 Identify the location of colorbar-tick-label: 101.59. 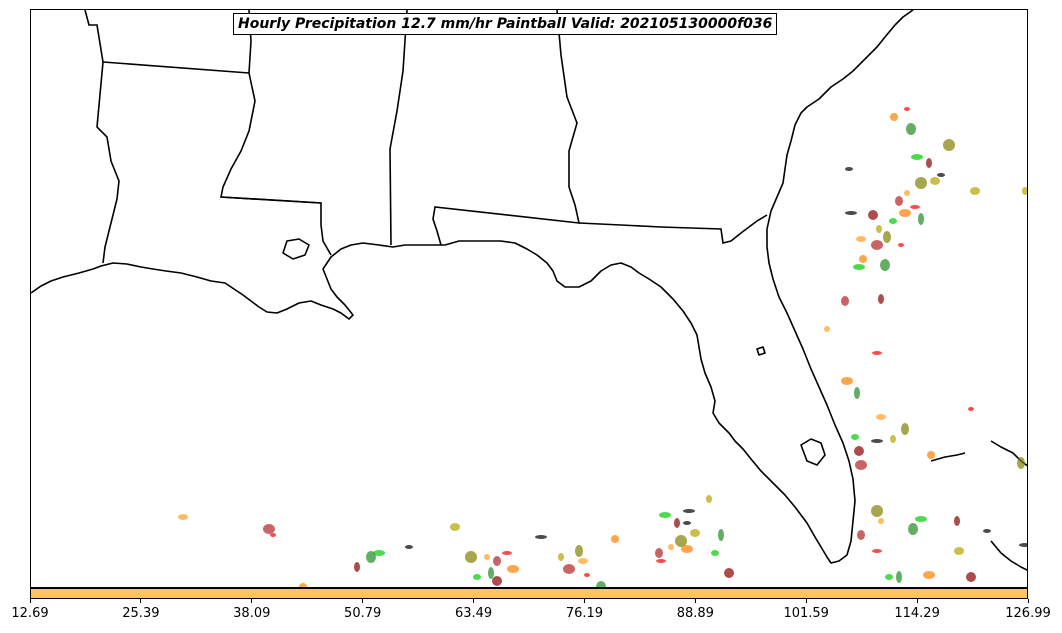
(806, 613).